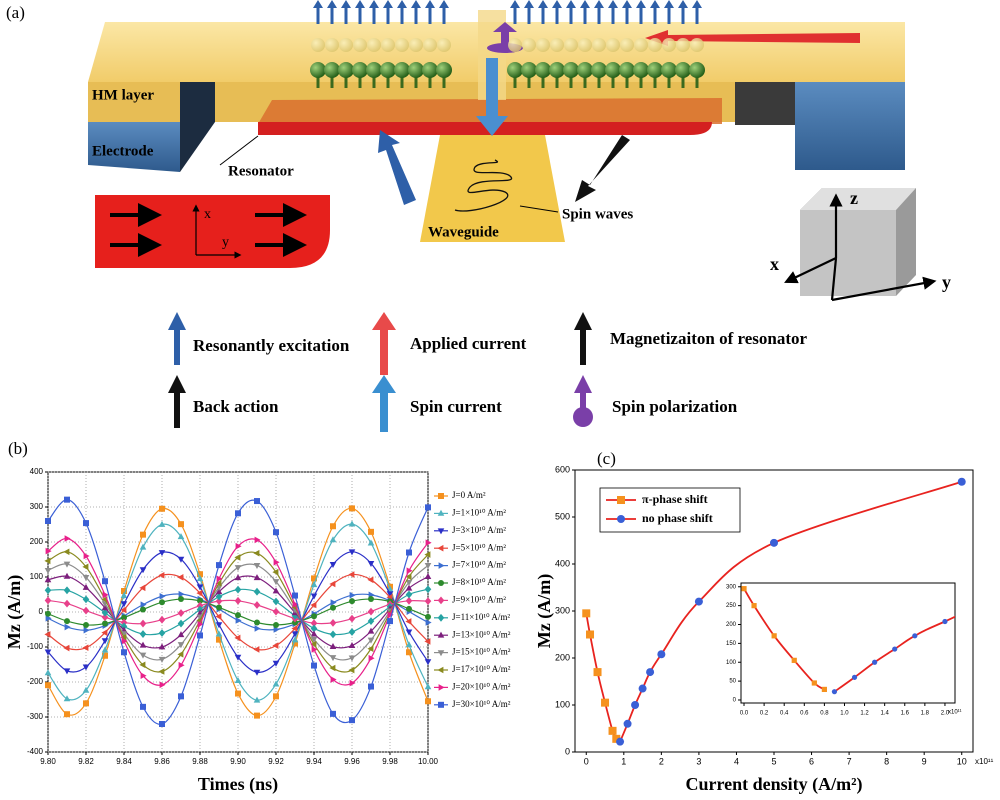  I want to click on fit-line, so click(791, 611).